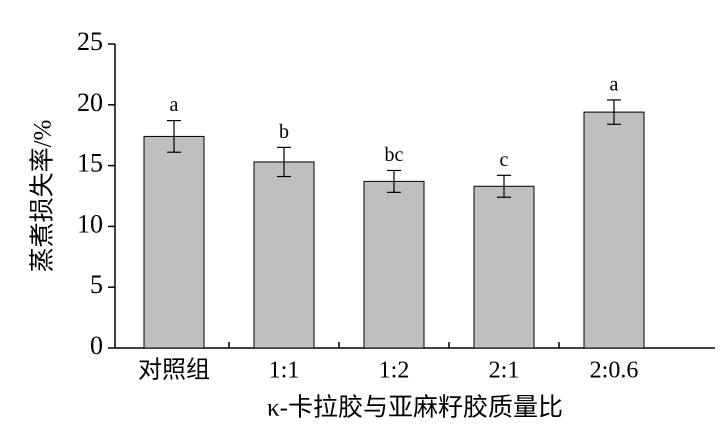  I want to click on significance-letter: c, so click(504, 160).